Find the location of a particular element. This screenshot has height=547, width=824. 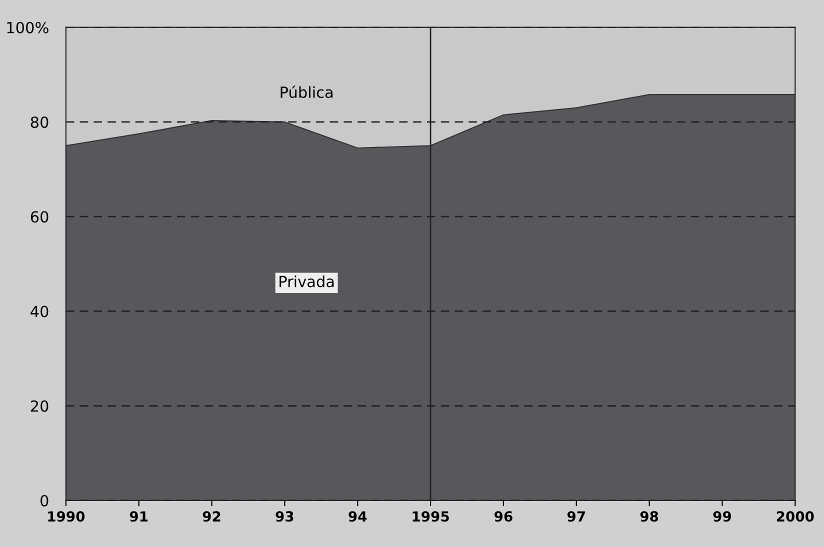

y-tick-label: 100% is located at coordinates (27, 28).